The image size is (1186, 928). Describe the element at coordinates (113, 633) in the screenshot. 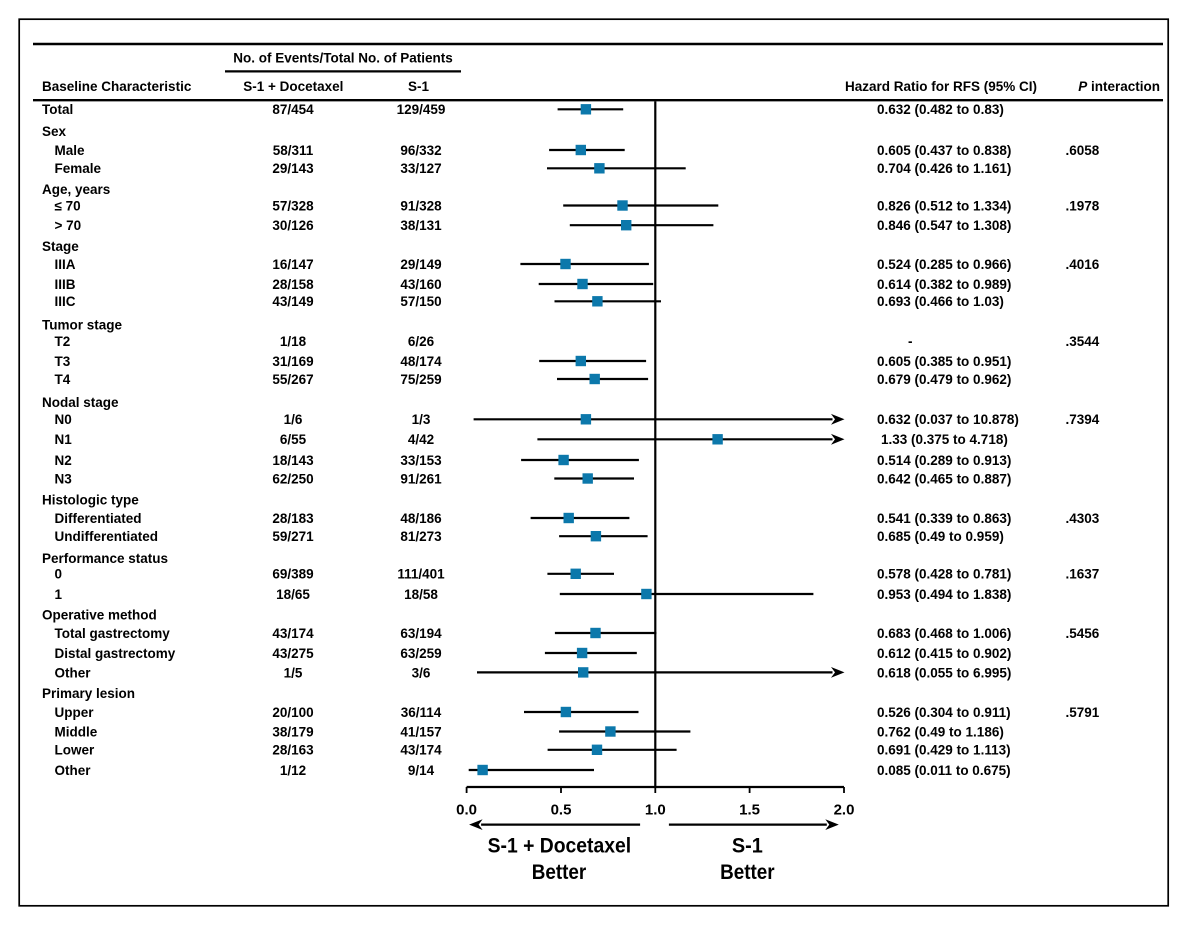

I see `svg-text: Total gastrectomy` at that location.